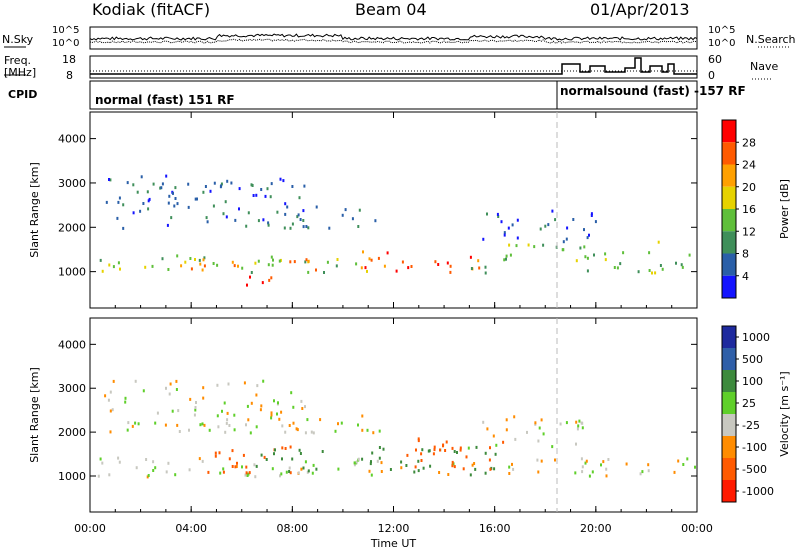  Describe the element at coordinates (711, 75) in the screenshot. I see `nave-tick-low: 0` at that location.